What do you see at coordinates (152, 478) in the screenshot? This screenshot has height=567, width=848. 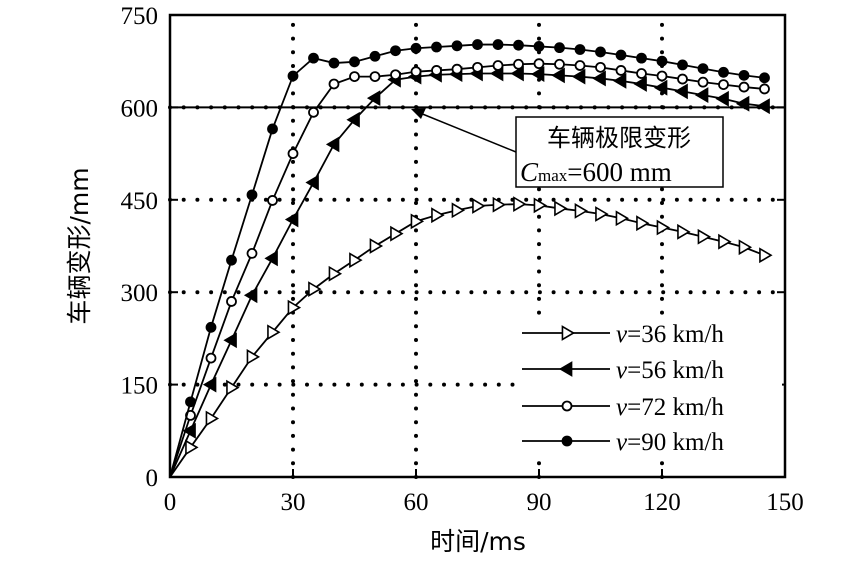 I see `y-tick-label: 0` at bounding box center [152, 478].